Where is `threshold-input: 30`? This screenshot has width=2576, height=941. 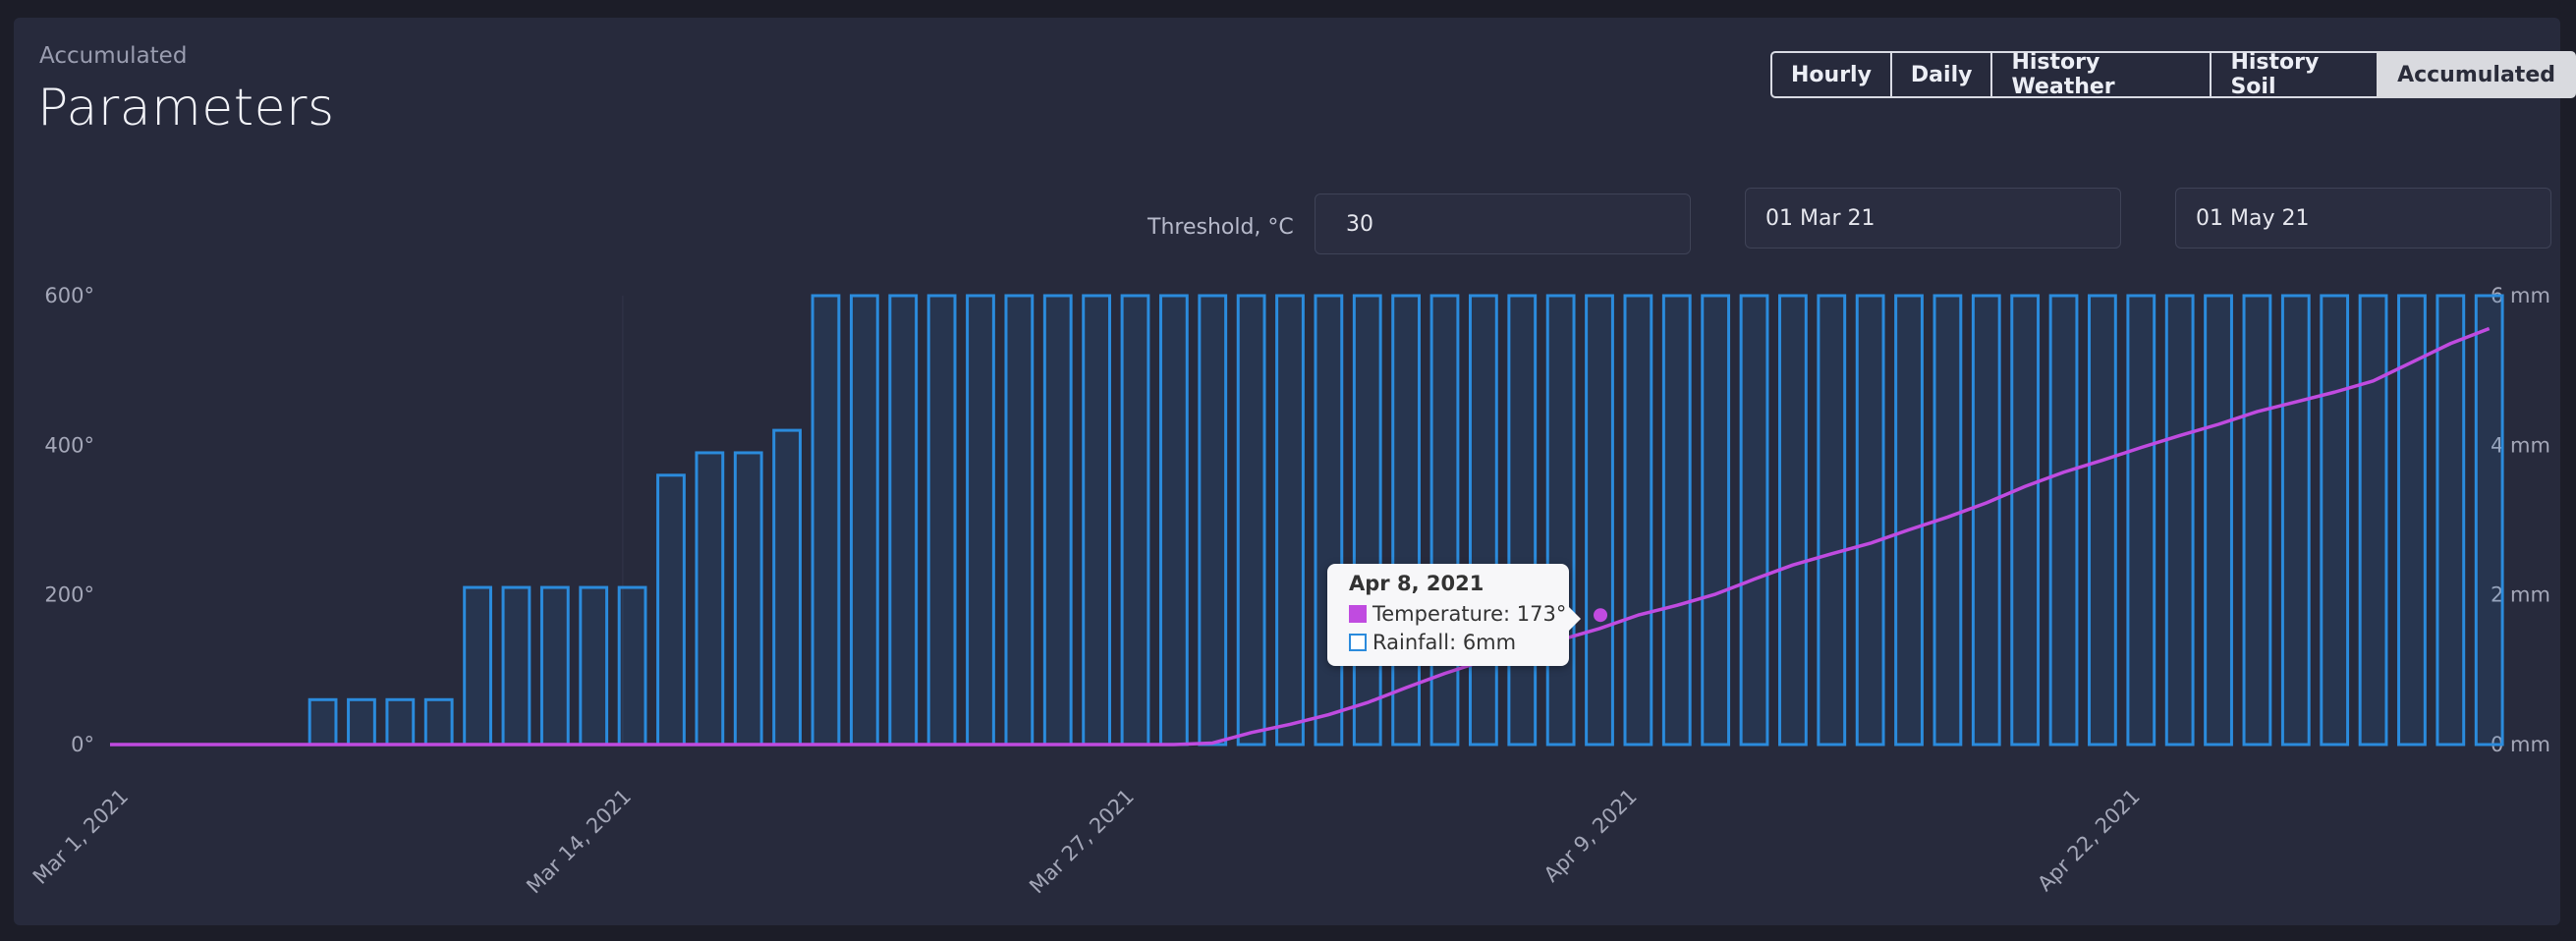
threshold-input: 30 is located at coordinates (1503, 224).